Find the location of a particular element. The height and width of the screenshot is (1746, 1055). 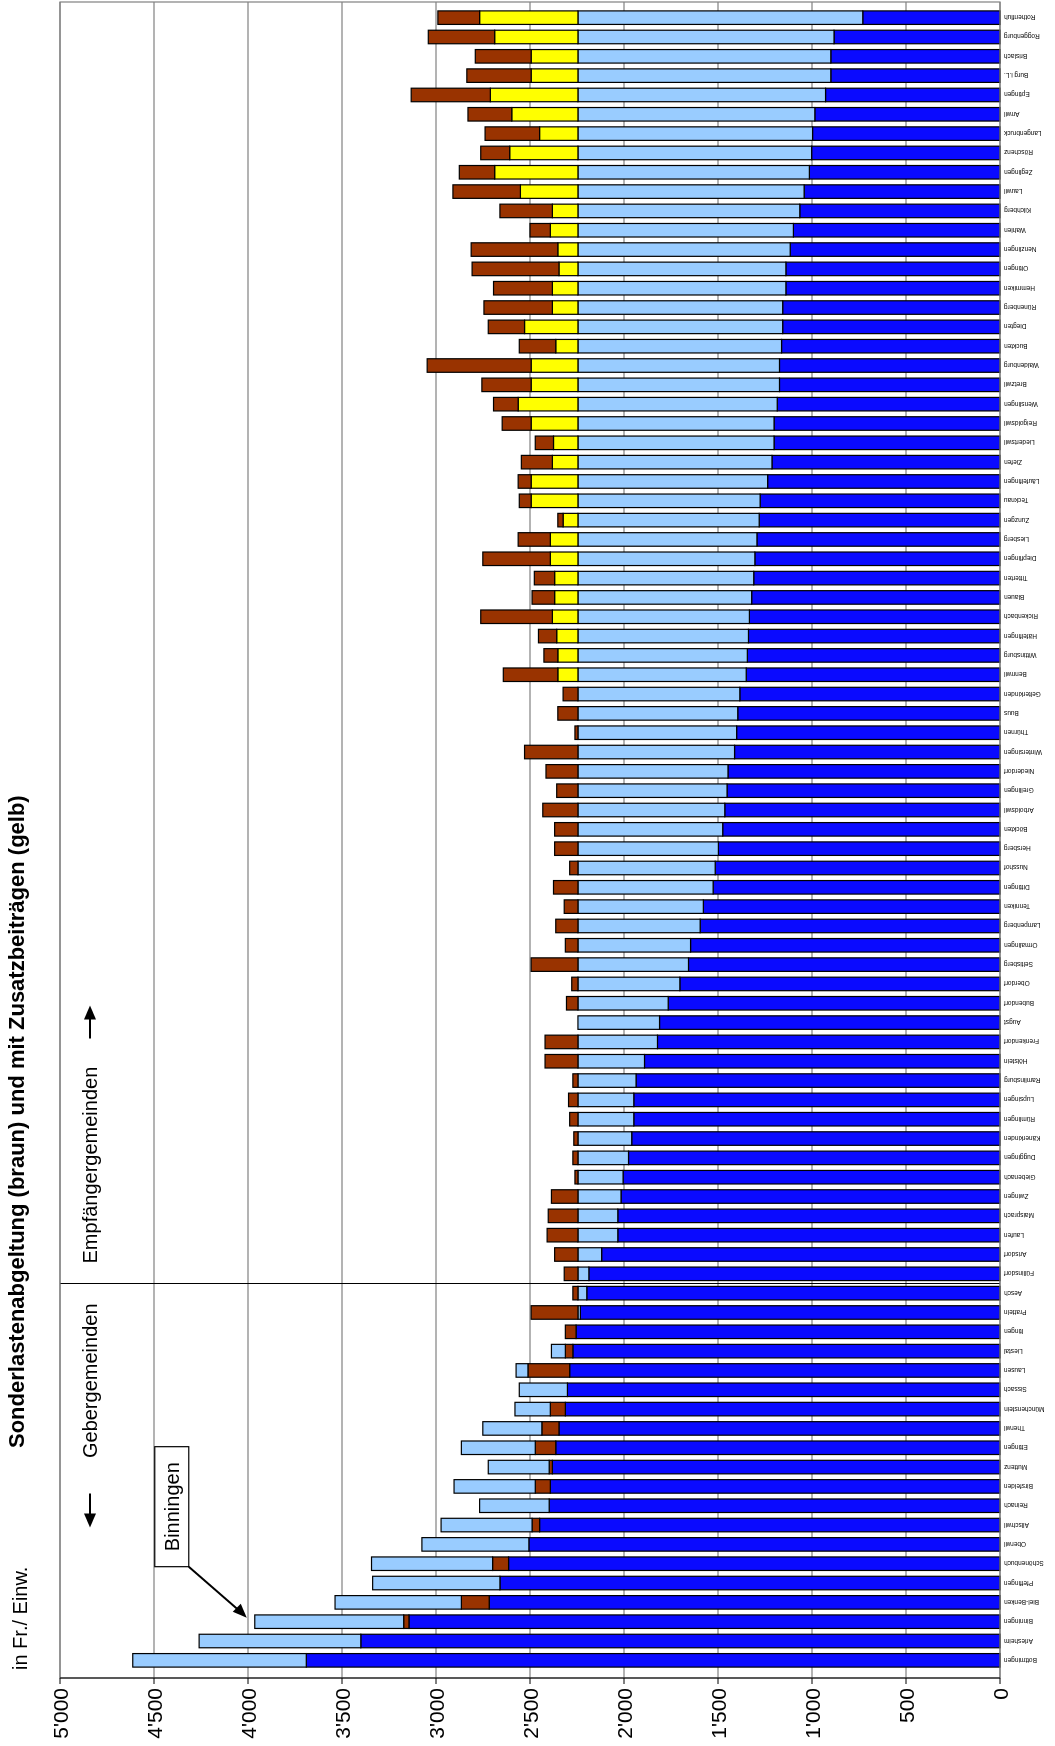

x-tick-label: 2'500 is located at coordinates (530, 1713).